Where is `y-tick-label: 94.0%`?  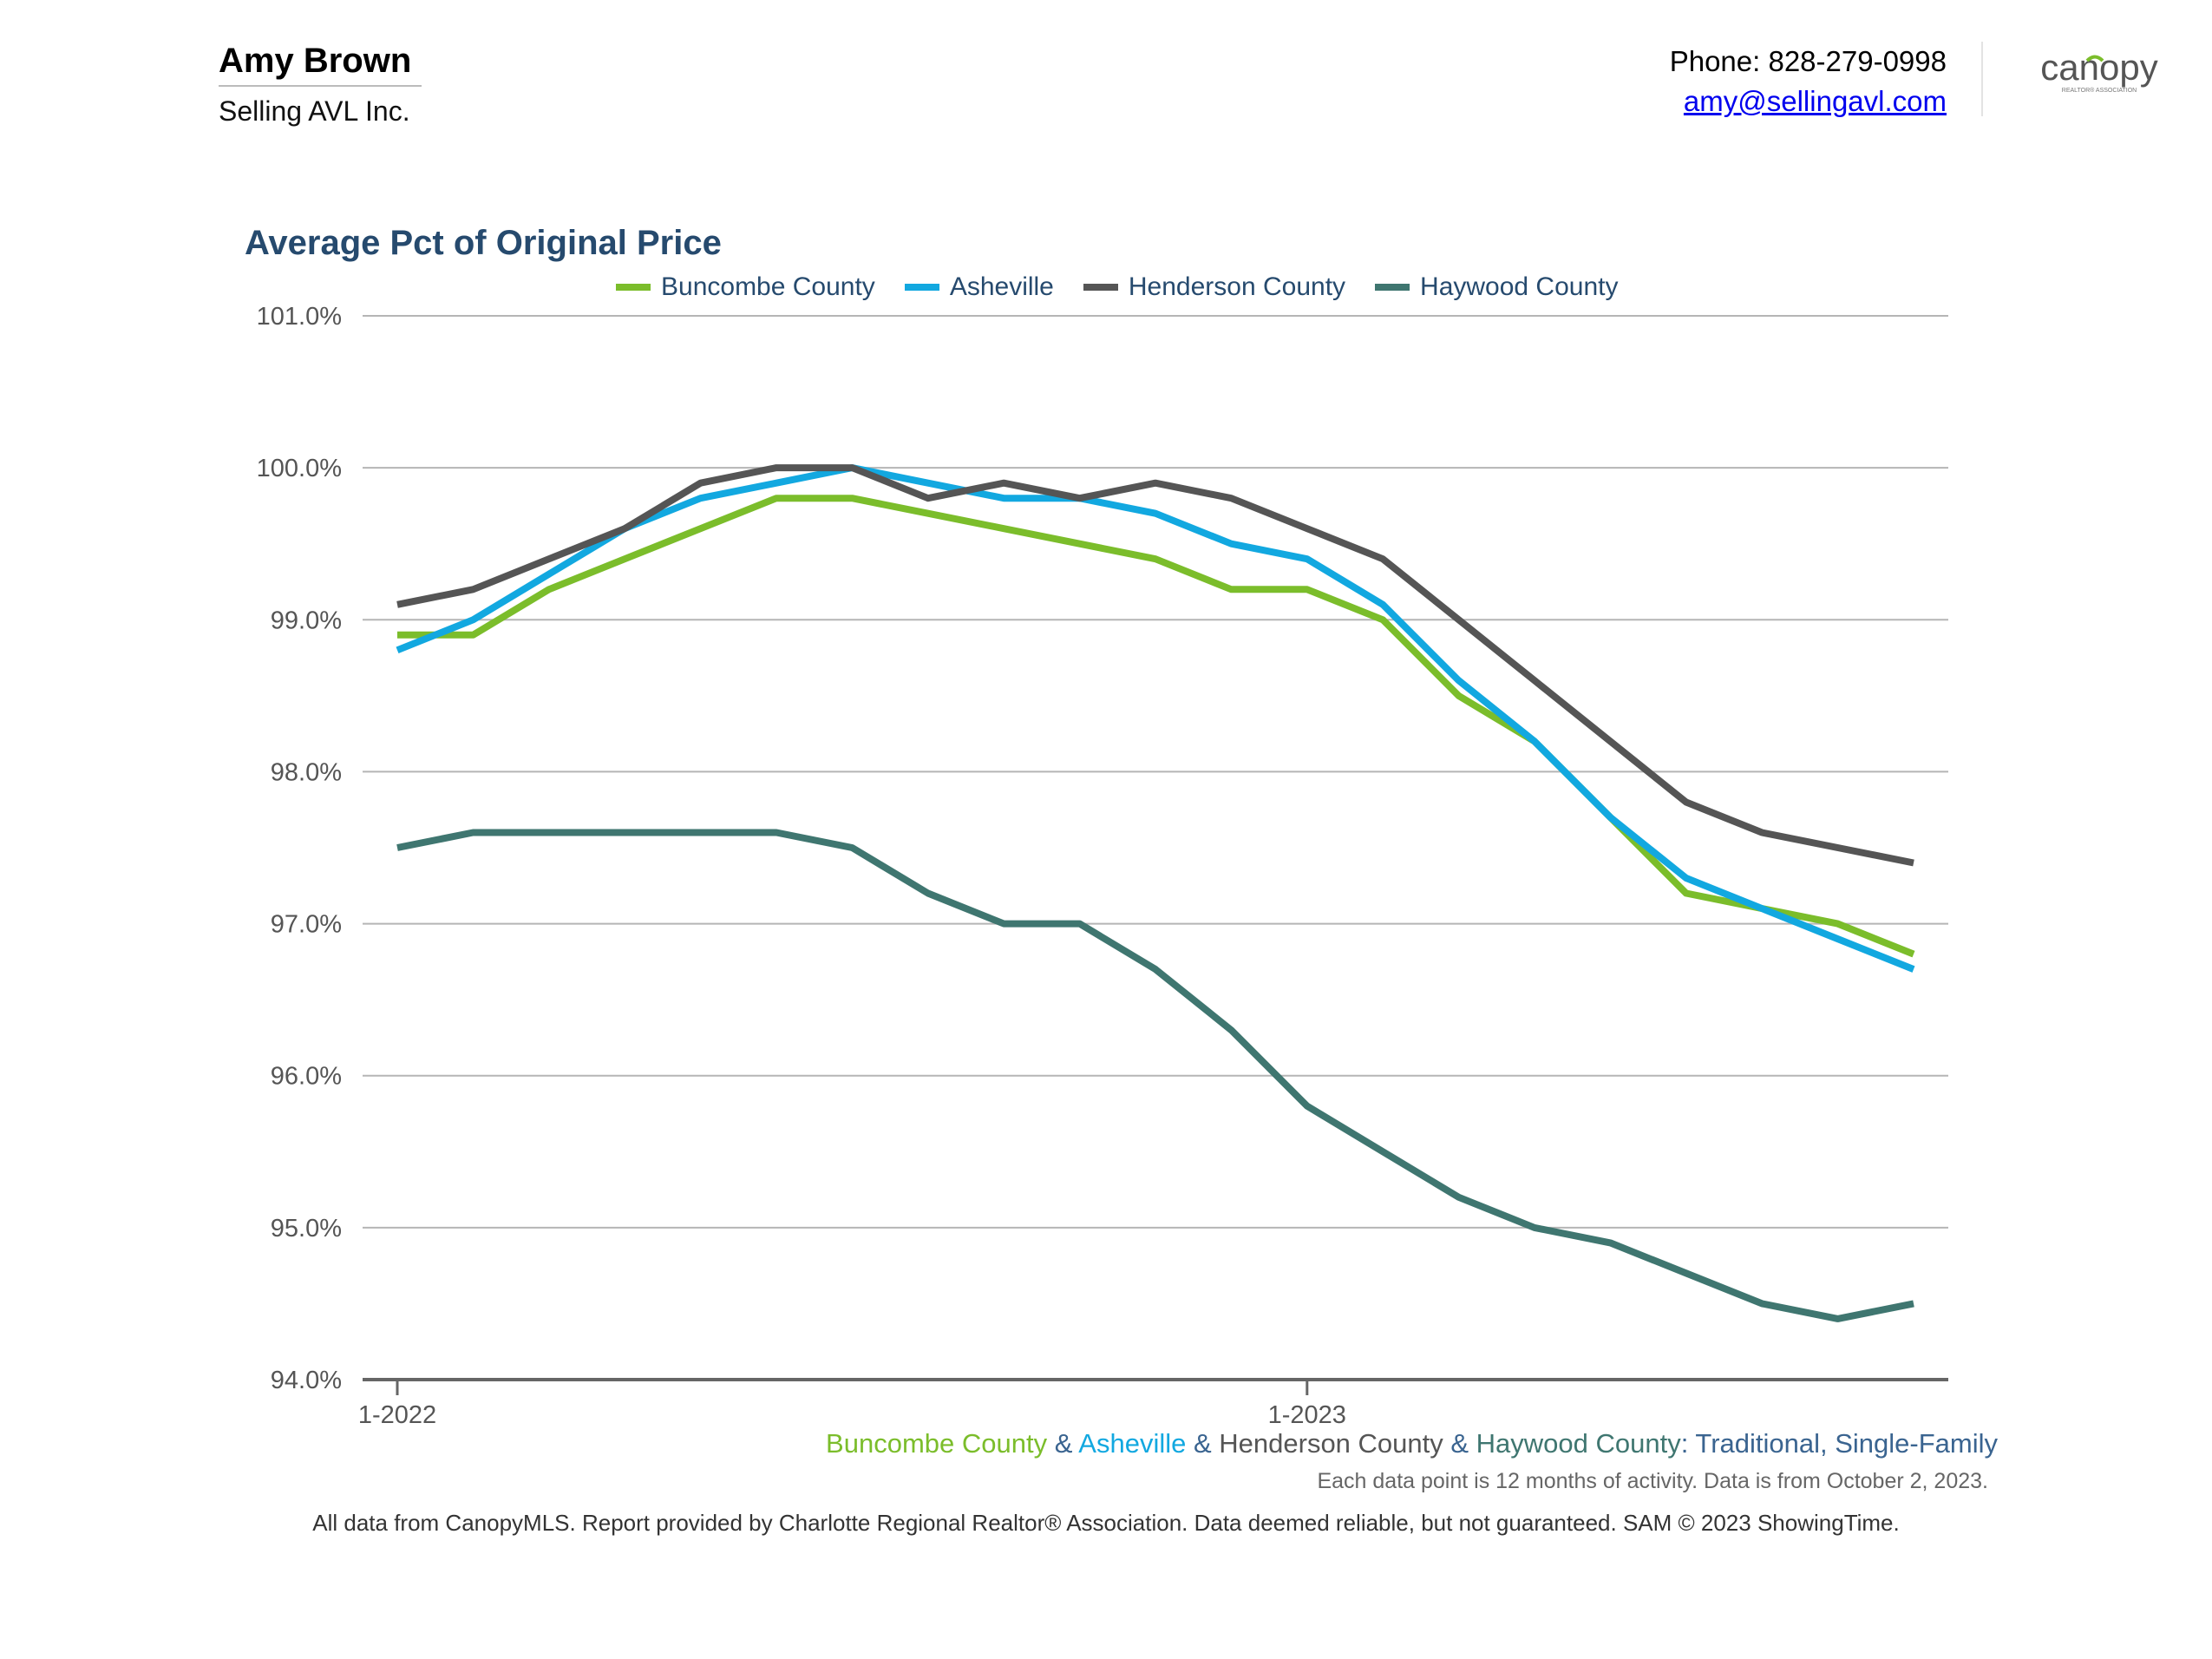 y-tick-label: 94.0% is located at coordinates (306, 1380).